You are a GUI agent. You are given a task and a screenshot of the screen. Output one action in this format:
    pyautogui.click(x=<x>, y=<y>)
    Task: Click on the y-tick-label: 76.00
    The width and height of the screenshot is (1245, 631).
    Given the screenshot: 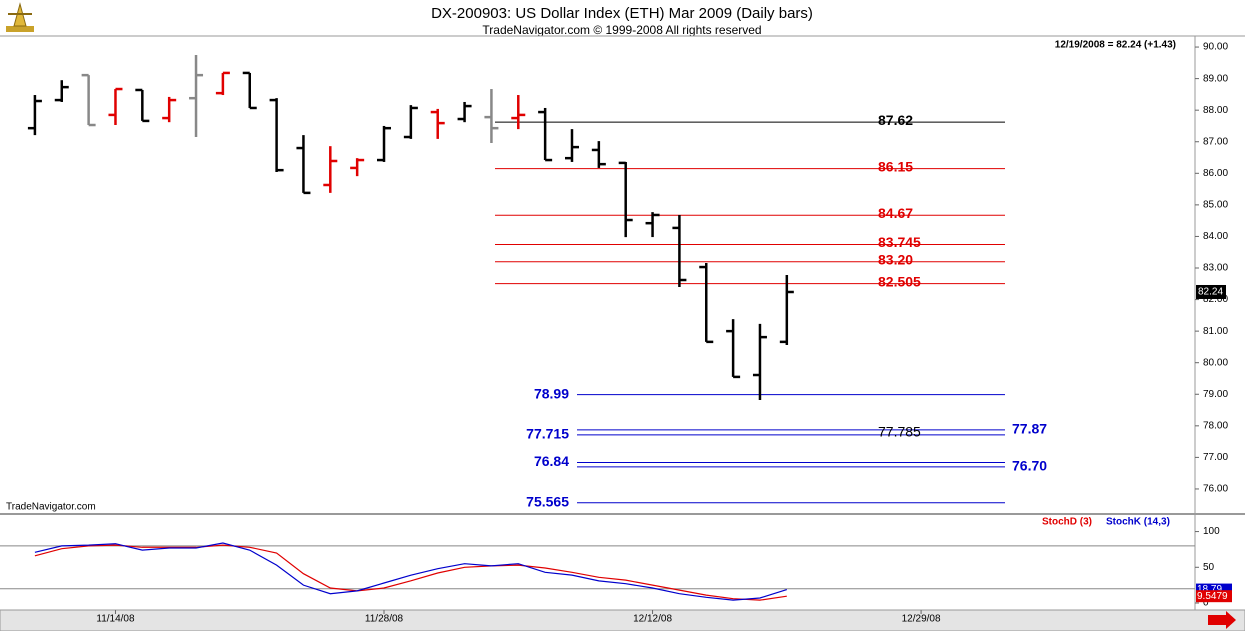 What is the action you would take?
    pyautogui.click(x=1215, y=489)
    